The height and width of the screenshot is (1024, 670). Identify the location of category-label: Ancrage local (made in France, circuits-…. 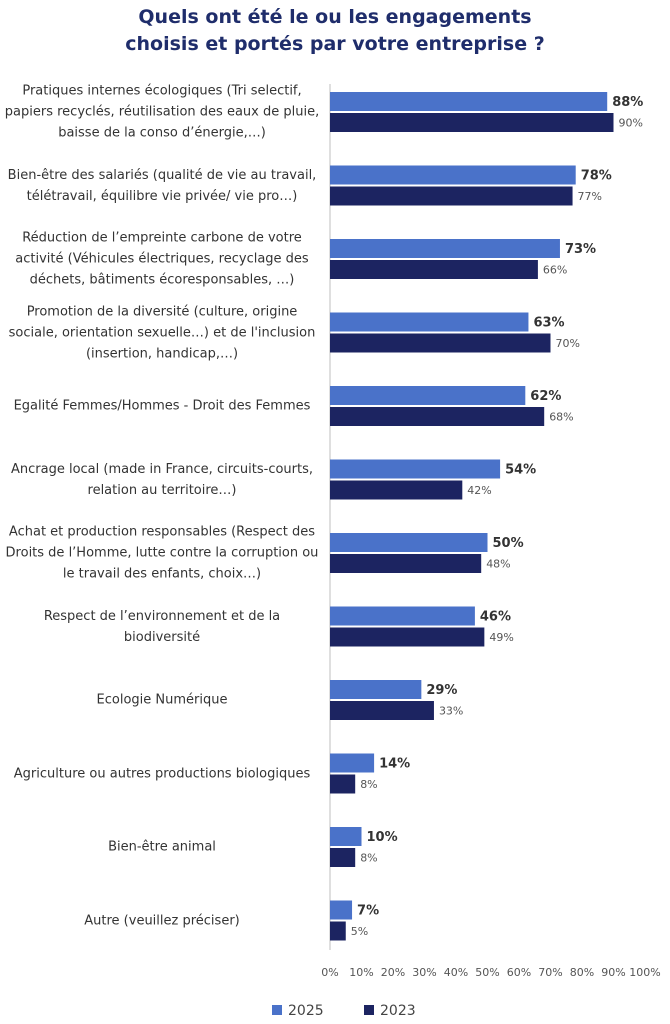
(162, 479).